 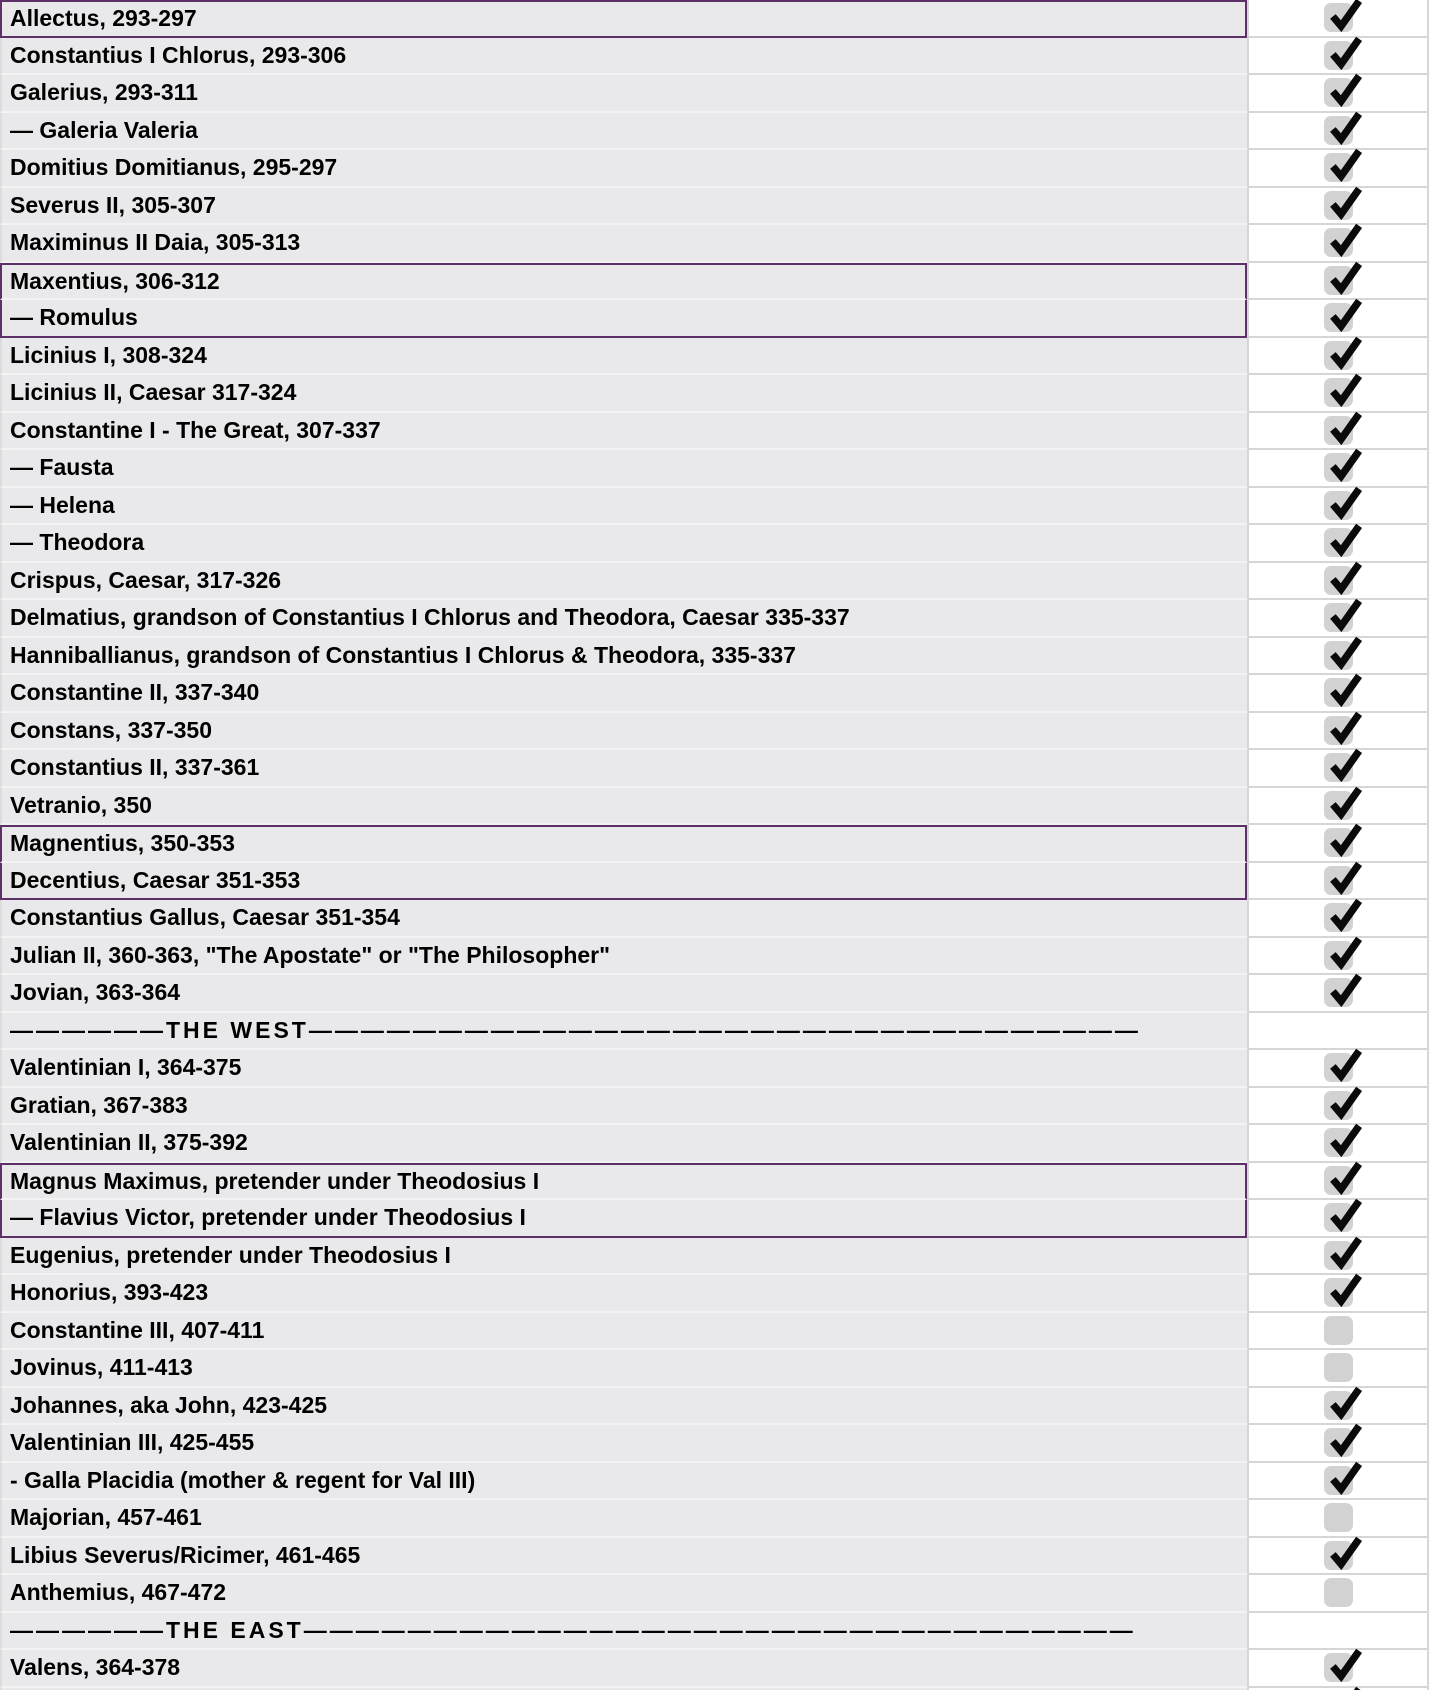 I want to click on emperor-name-cell: Valens, 364-378, so click(x=623, y=1669).